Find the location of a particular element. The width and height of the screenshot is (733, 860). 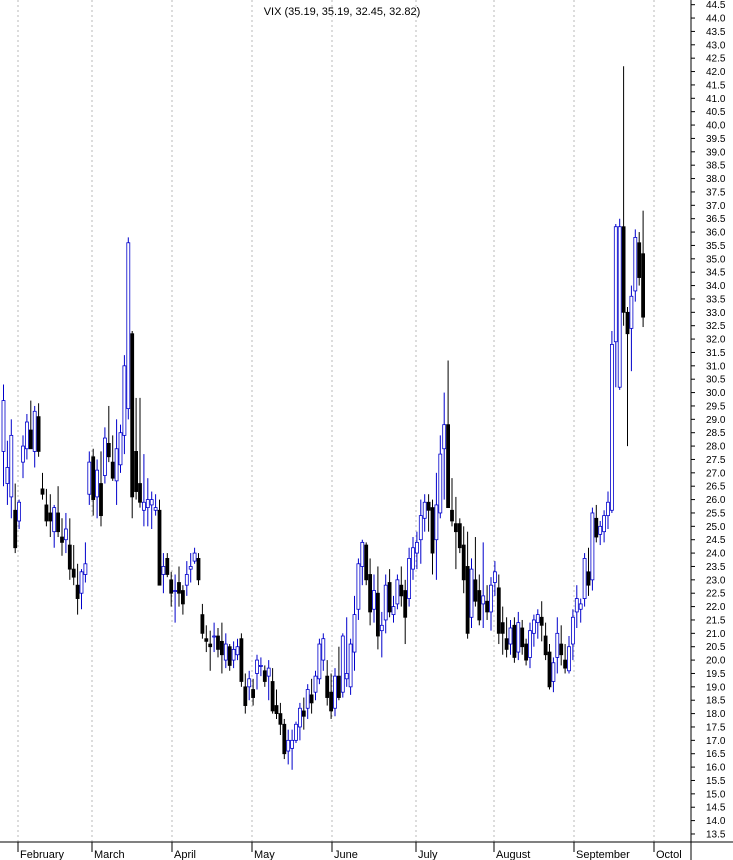

y-tick-label: 30.0 is located at coordinates (716, 393).